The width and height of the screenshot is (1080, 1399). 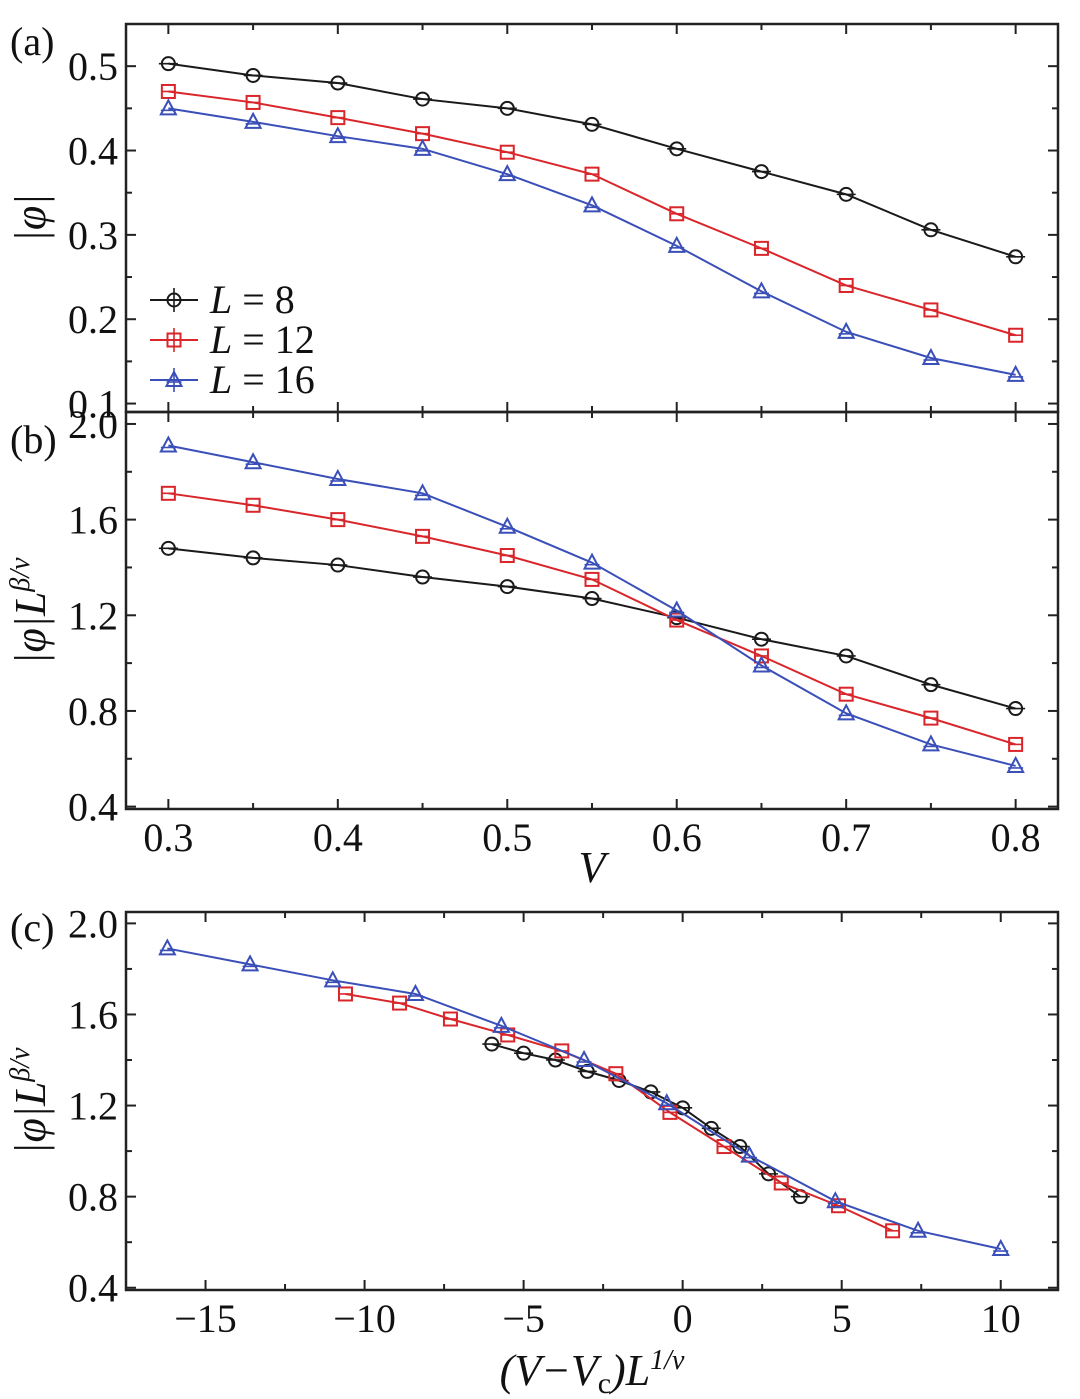 What do you see at coordinates (33, 439) in the screenshot?
I see `panel-b-label: (b)` at bounding box center [33, 439].